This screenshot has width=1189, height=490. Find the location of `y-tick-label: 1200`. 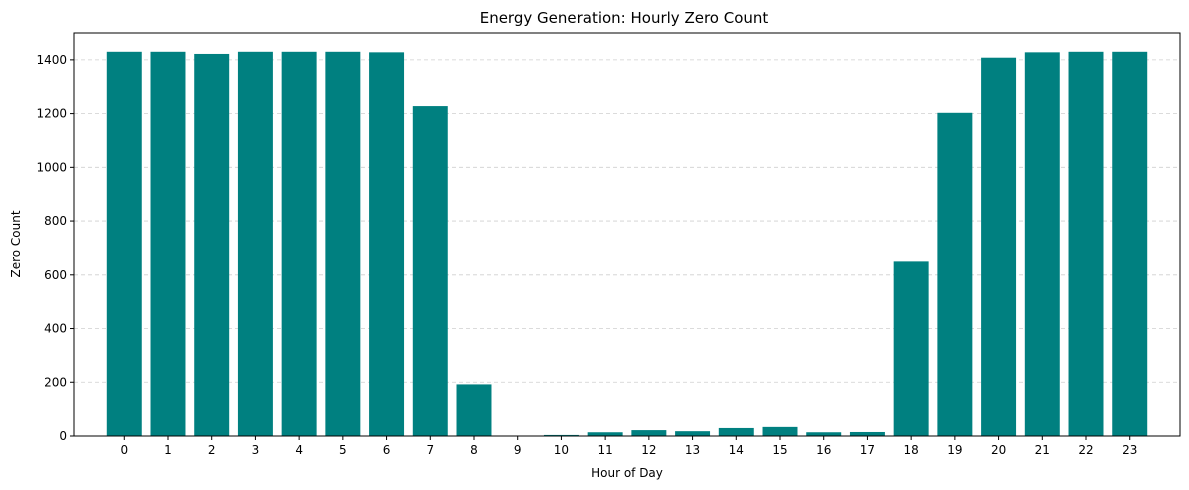

y-tick-label: 1200 is located at coordinates (51, 114).